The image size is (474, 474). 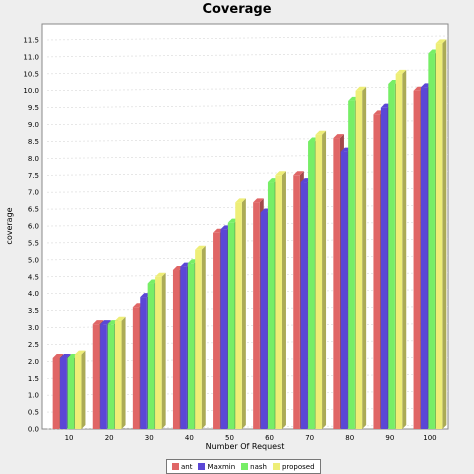 What do you see at coordinates (33, 125) in the screenshot?
I see `y-tick-label: 9.0` at bounding box center [33, 125].